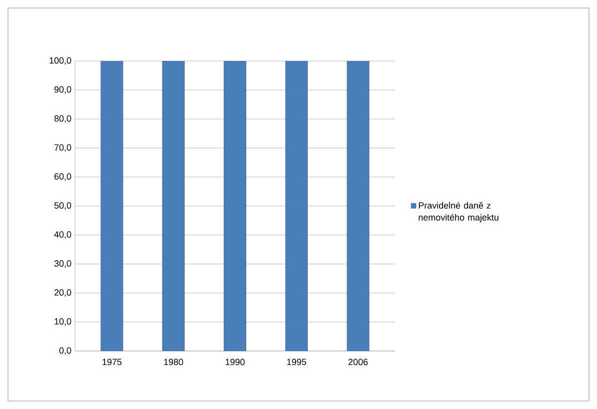  I want to click on x-tick-label: 2006, so click(358, 362).